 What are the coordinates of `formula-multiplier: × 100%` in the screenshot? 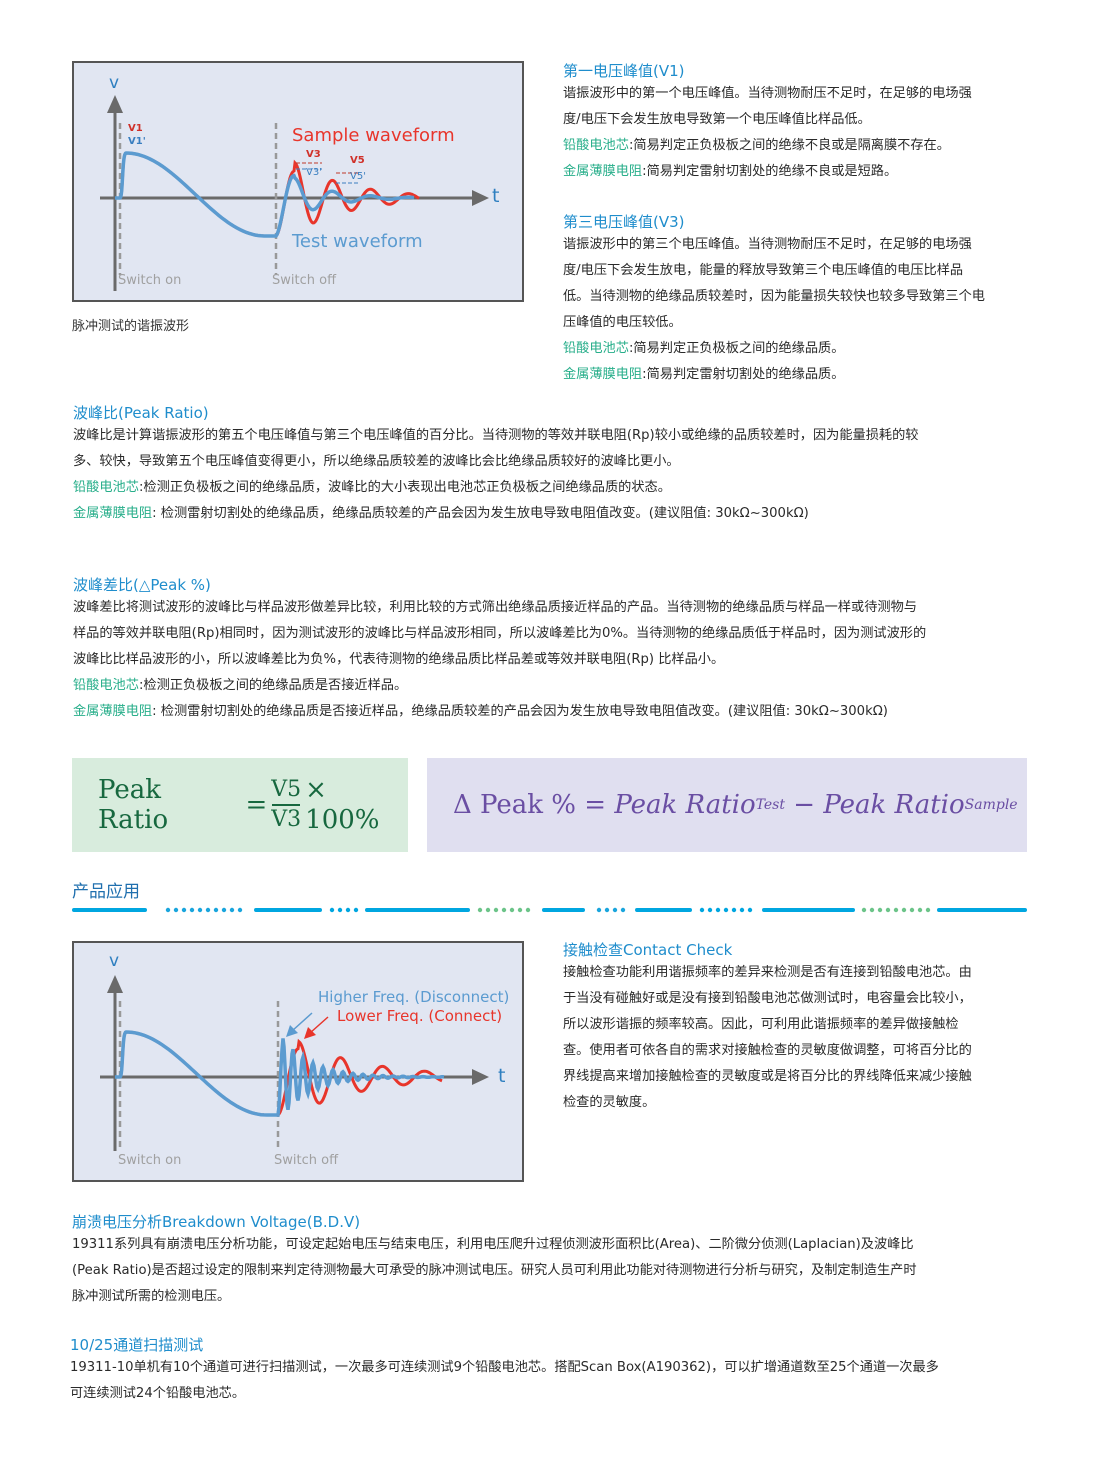 It's located at (342, 805).